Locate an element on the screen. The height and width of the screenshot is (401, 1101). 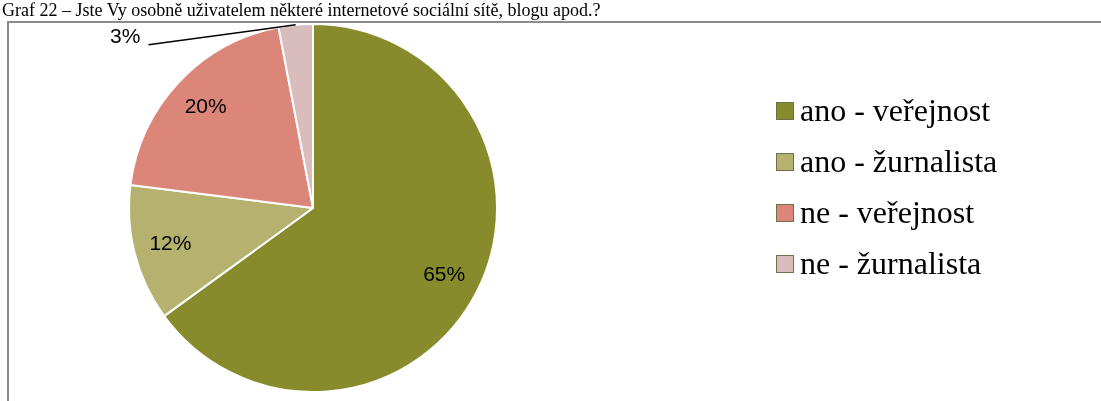
legend-label: ne - veřejnost is located at coordinates (887, 212).